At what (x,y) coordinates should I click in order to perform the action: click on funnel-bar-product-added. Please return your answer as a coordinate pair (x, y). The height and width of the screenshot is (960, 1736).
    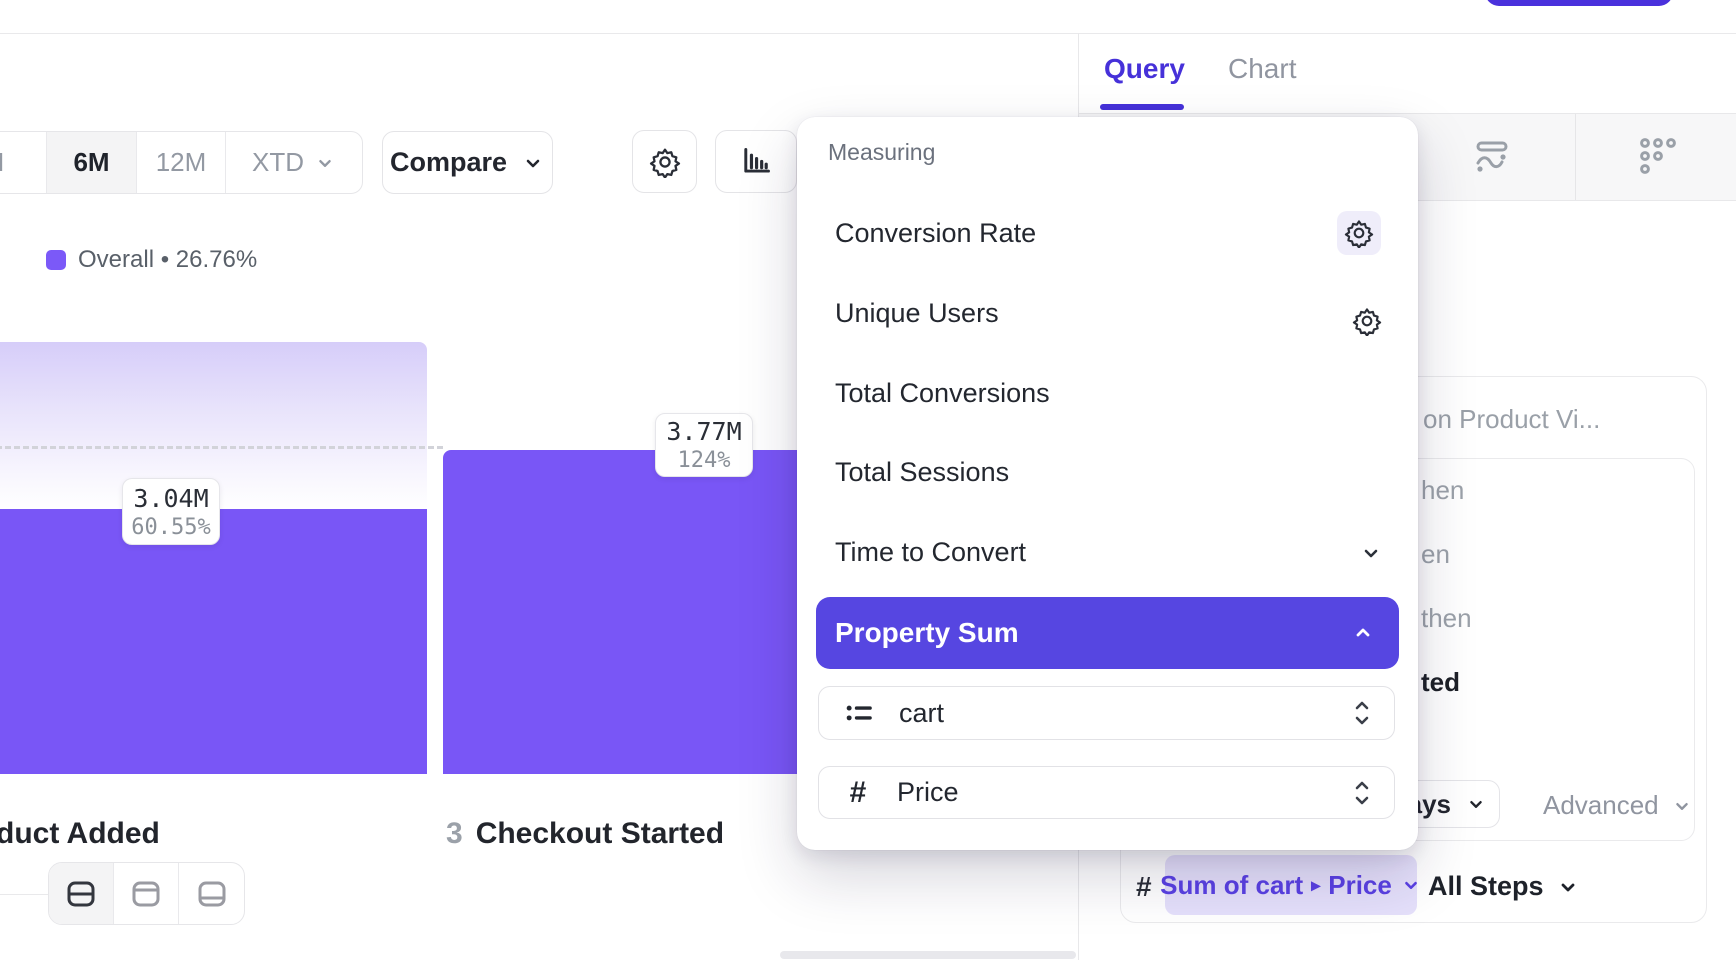
    Looking at the image, I should click on (213, 641).